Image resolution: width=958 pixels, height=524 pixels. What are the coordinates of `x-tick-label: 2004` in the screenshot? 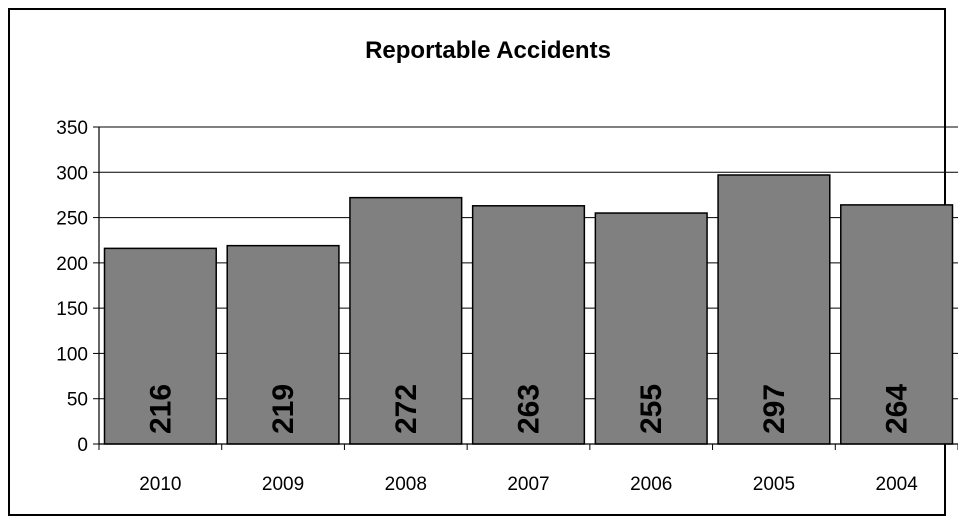 It's located at (897, 484).